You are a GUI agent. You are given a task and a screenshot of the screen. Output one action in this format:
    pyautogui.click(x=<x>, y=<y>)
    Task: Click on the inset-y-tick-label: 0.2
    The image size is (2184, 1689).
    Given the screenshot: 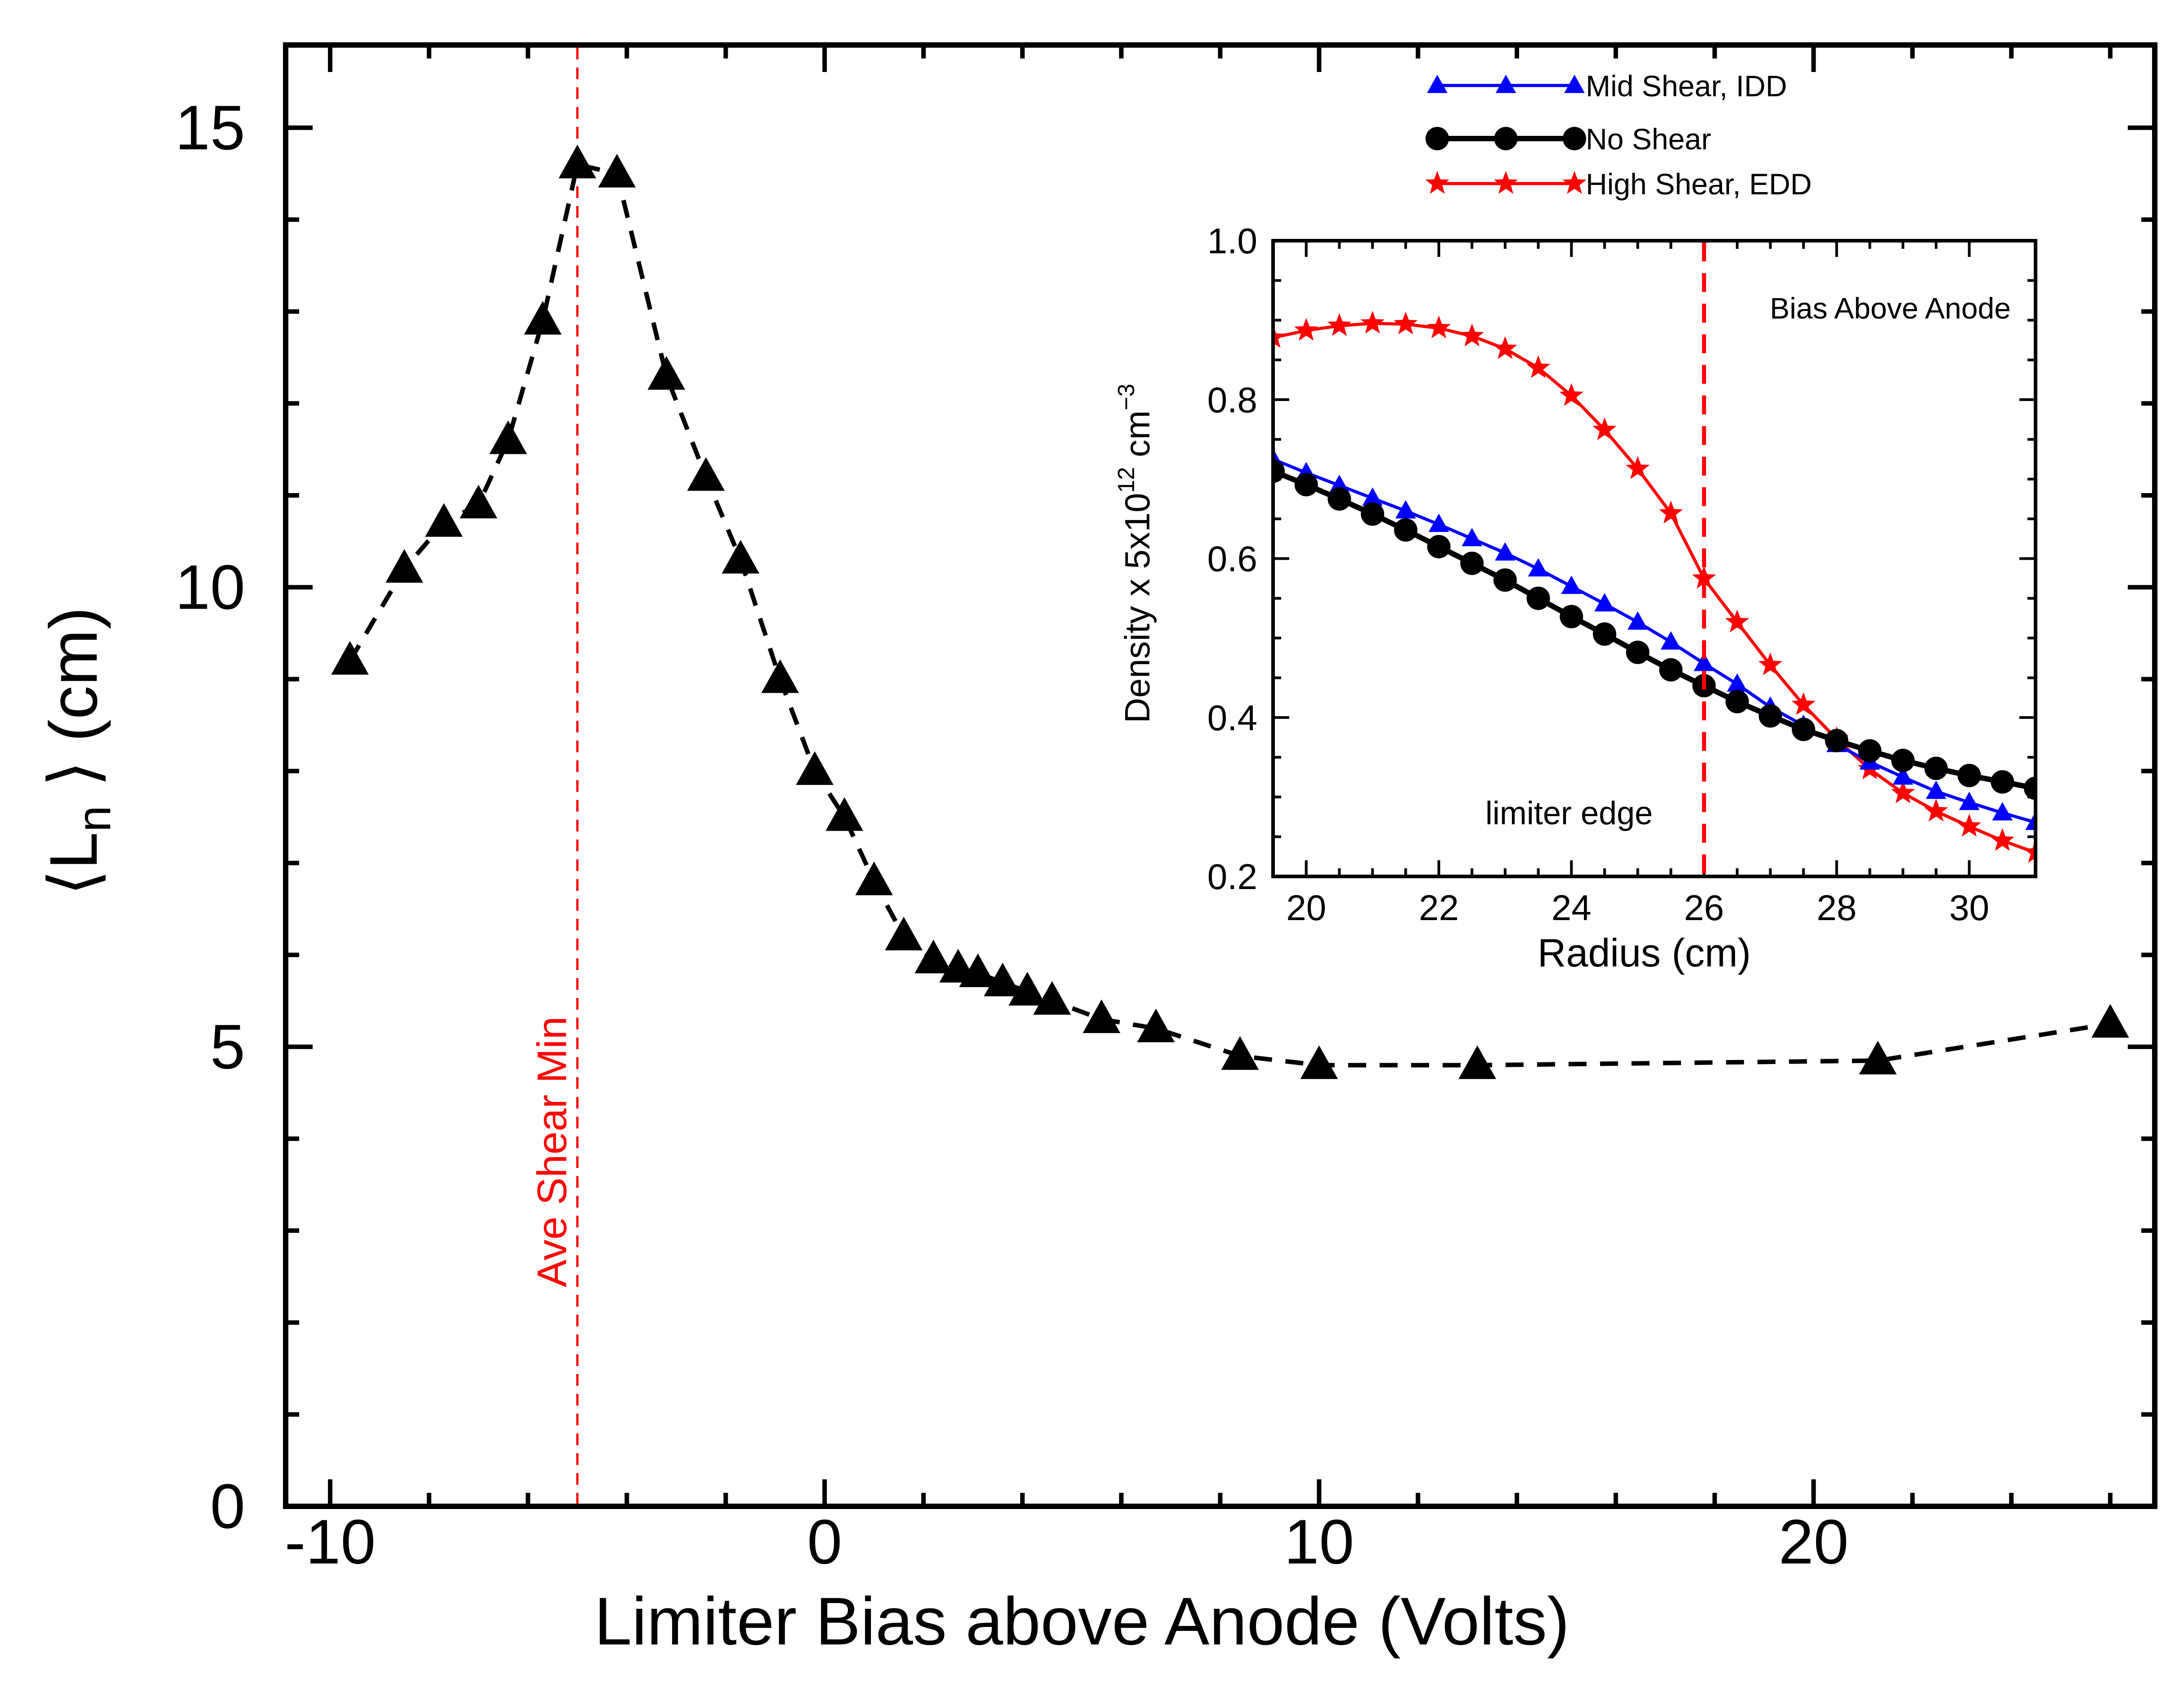 What is the action you would take?
    pyautogui.click(x=1232, y=877)
    